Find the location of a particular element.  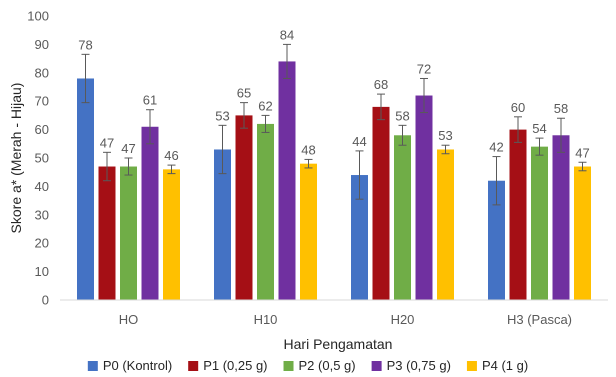

y-axis-ticks: 0 10 20 30 40 50 60 70 80 90 100 is located at coordinates (38, 158).